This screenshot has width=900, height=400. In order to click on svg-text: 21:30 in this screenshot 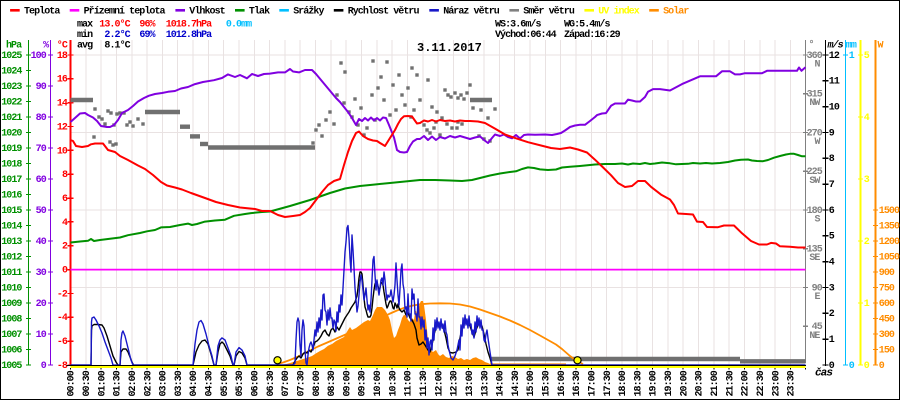, I will do `click(730, 383)`.